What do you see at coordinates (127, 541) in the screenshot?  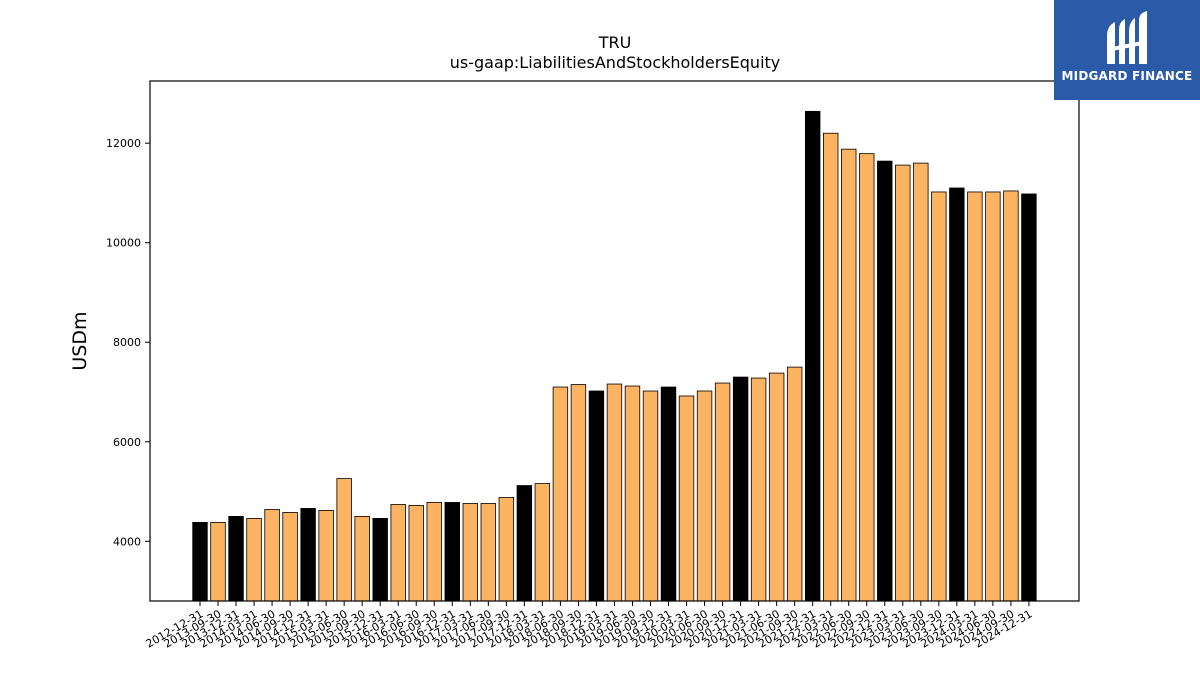 I see `y-tick-label: 4000` at bounding box center [127, 541].